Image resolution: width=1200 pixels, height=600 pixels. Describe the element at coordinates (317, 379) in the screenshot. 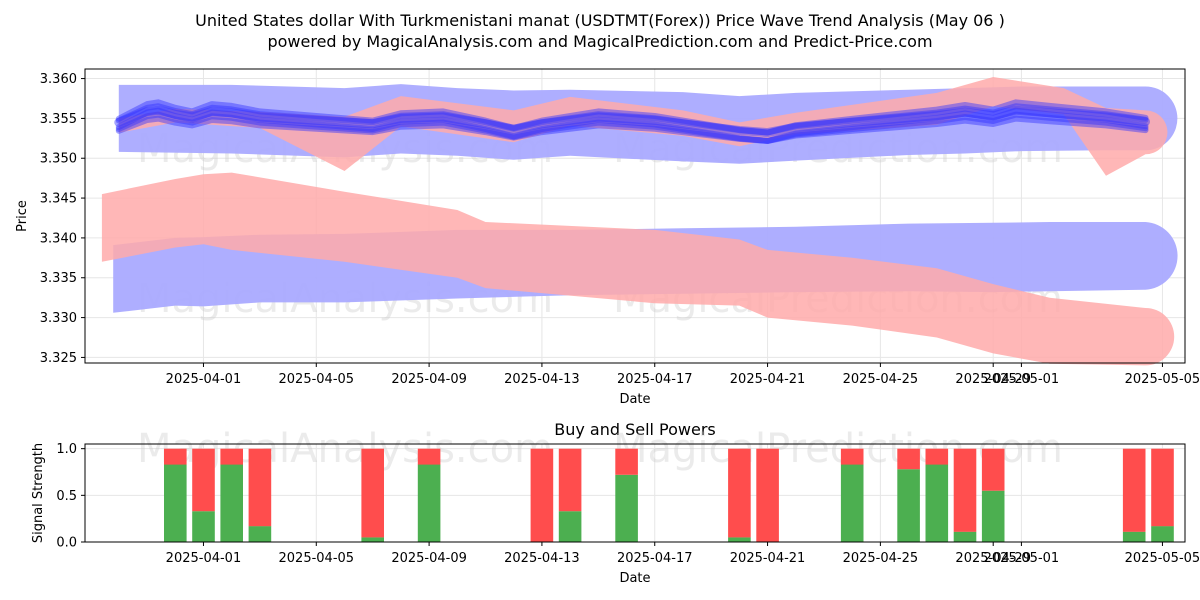

I see `main-x-tick-label: 2025-04-05` at that location.